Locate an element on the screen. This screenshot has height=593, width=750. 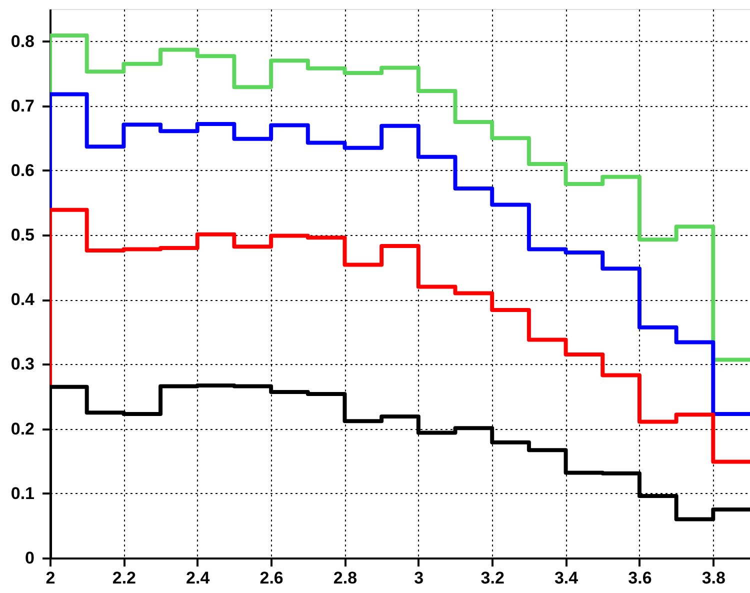
x-tick-label: 3.6 is located at coordinates (640, 578).